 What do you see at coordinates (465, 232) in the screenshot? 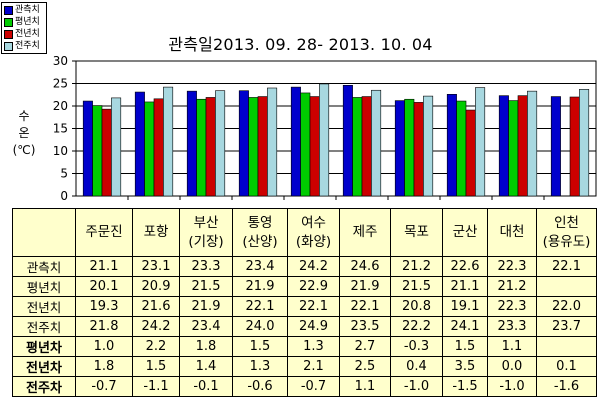
I see `column-header: 군산` at bounding box center [465, 232].